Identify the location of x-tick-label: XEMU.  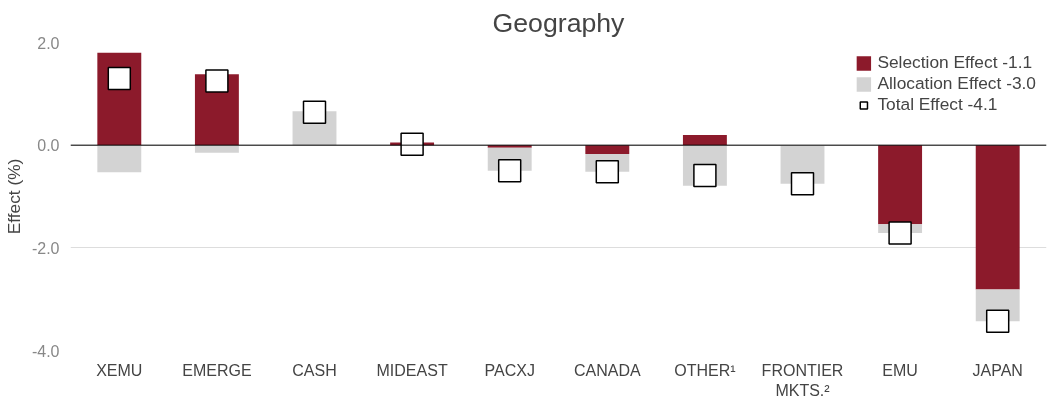
(119, 370).